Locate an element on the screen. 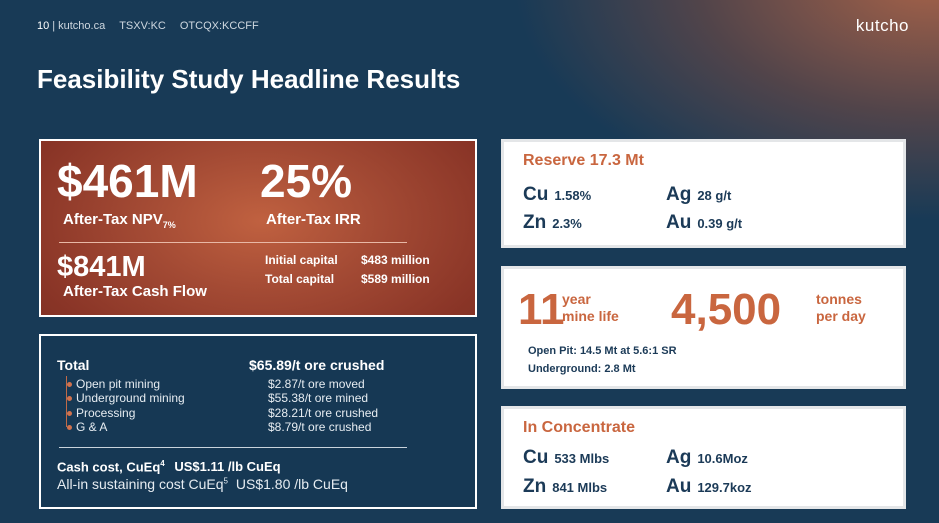 This screenshot has width=939, height=523. cash-cost-label: Cash cost, CuEq is located at coordinates (109, 467).